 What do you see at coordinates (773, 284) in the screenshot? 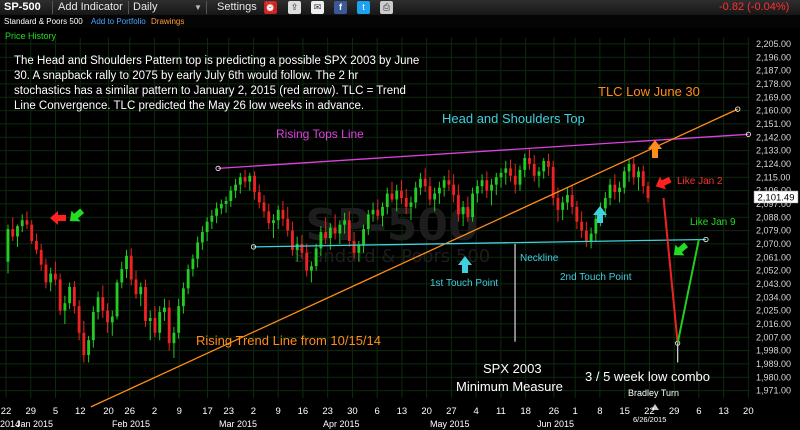
I see `y-tick-label: 2,043.00` at bounding box center [773, 284].